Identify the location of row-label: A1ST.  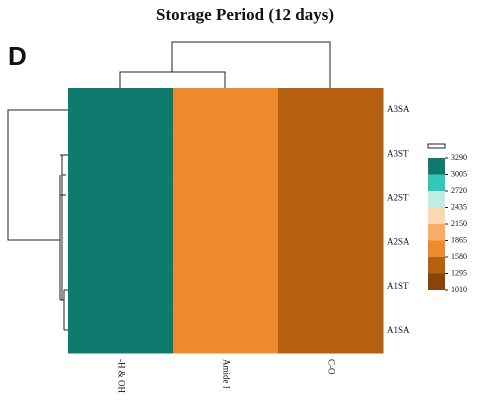
(398, 286).